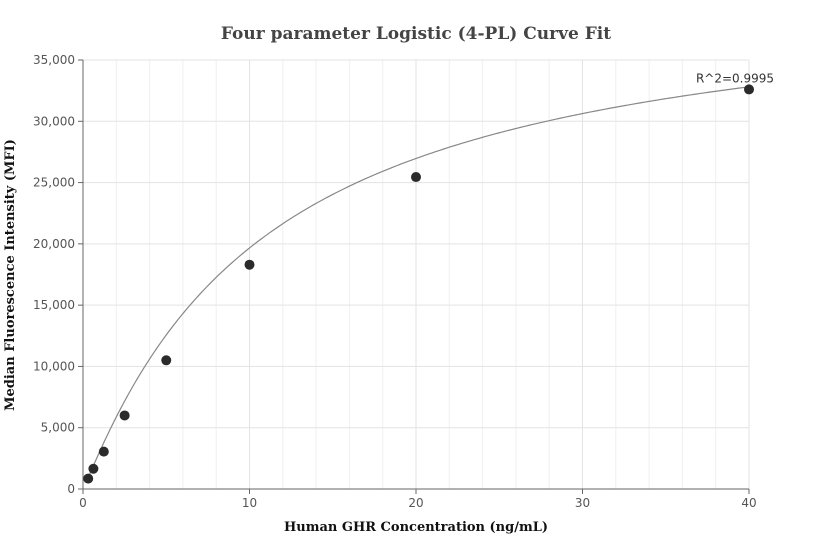 The image size is (832, 560). I want to click on y-tick-label: 5,000, so click(58, 428).